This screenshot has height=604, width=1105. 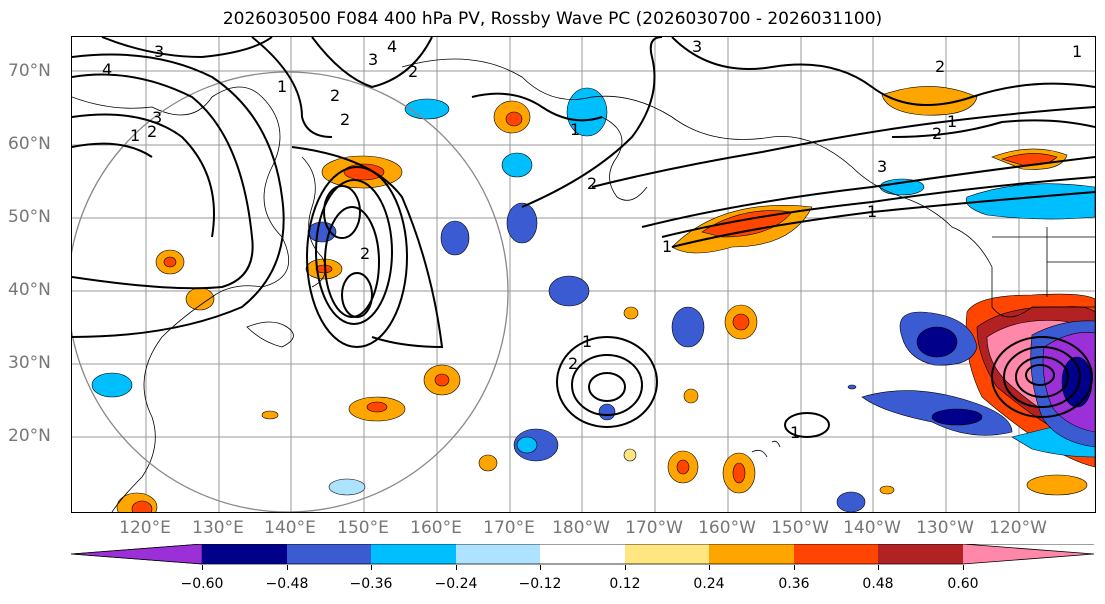 What do you see at coordinates (654, 528) in the screenshot?
I see `lon-label-170w: 170°W` at bounding box center [654, 528].